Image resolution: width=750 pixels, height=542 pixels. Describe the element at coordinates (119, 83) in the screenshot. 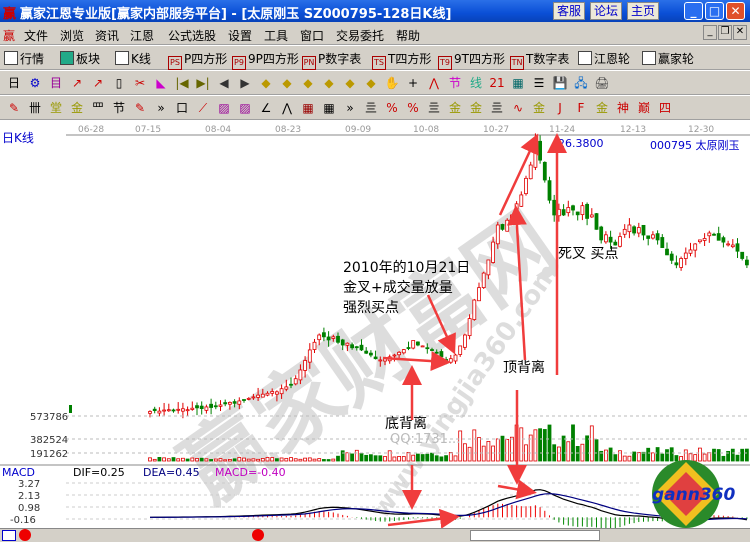

I see `tool-5-icon: ▯` at that location.